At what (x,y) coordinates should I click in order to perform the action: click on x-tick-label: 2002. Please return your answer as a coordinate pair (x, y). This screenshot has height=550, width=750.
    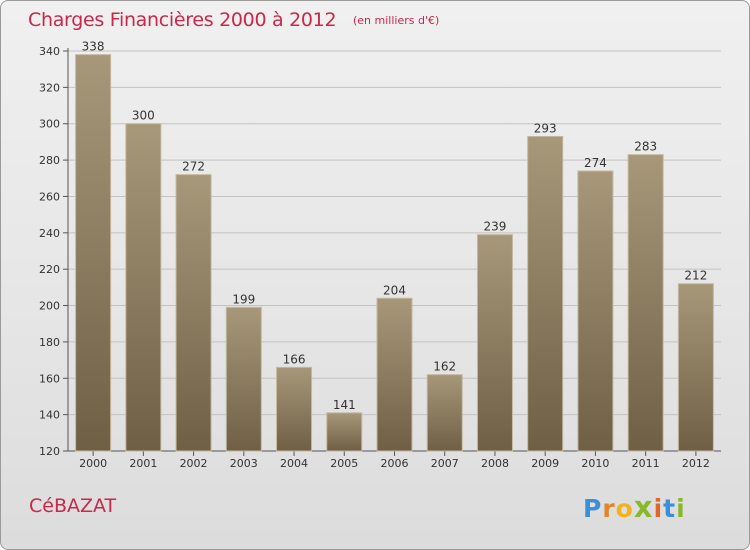
    Looking at the image, I should click on (194, 463).